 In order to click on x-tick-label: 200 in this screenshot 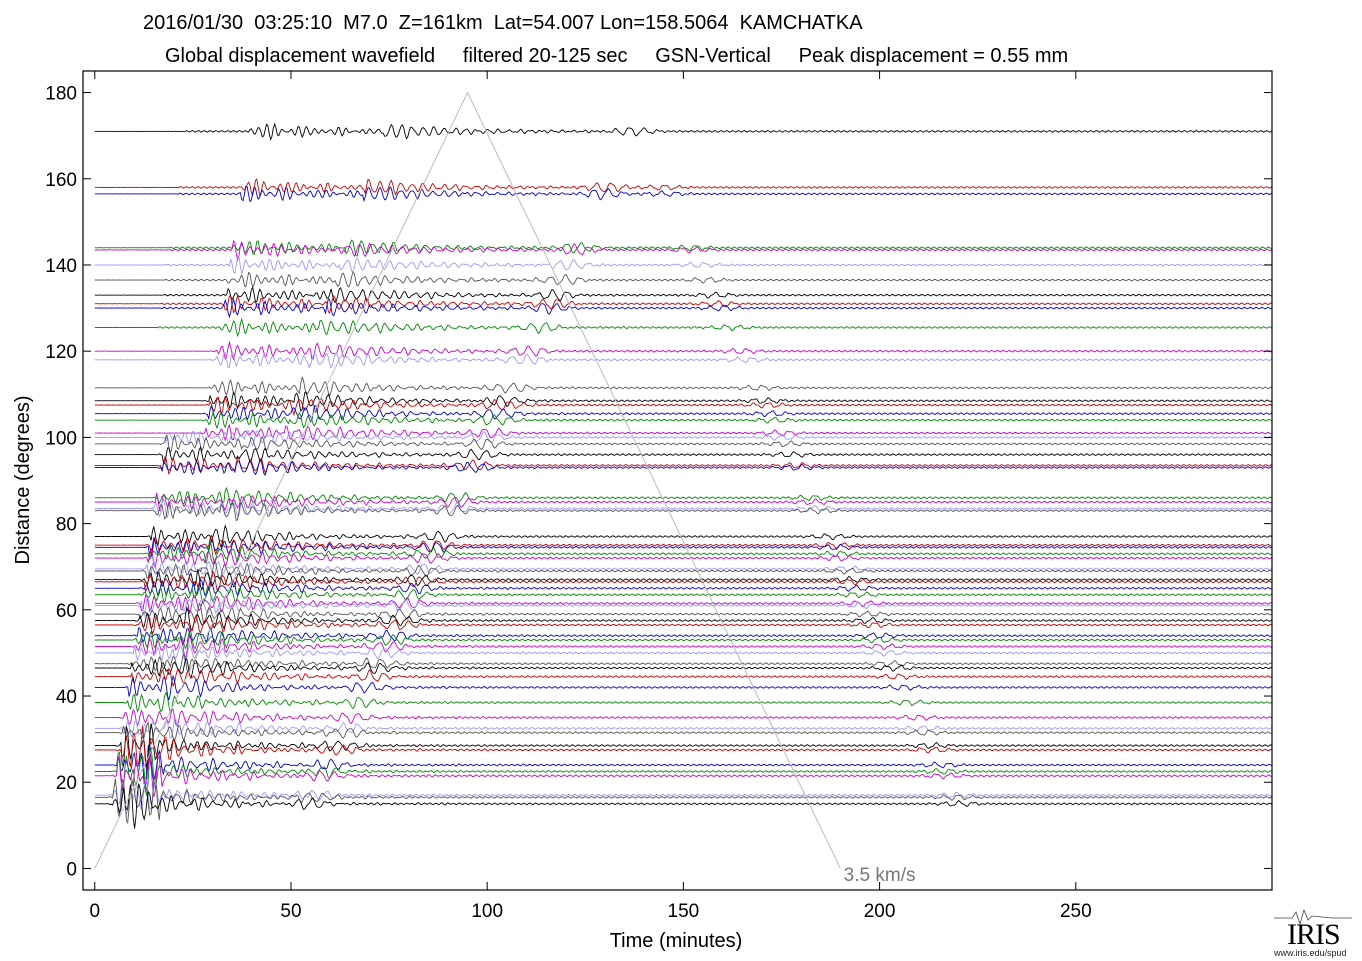, I will do `click(880, 911)`.